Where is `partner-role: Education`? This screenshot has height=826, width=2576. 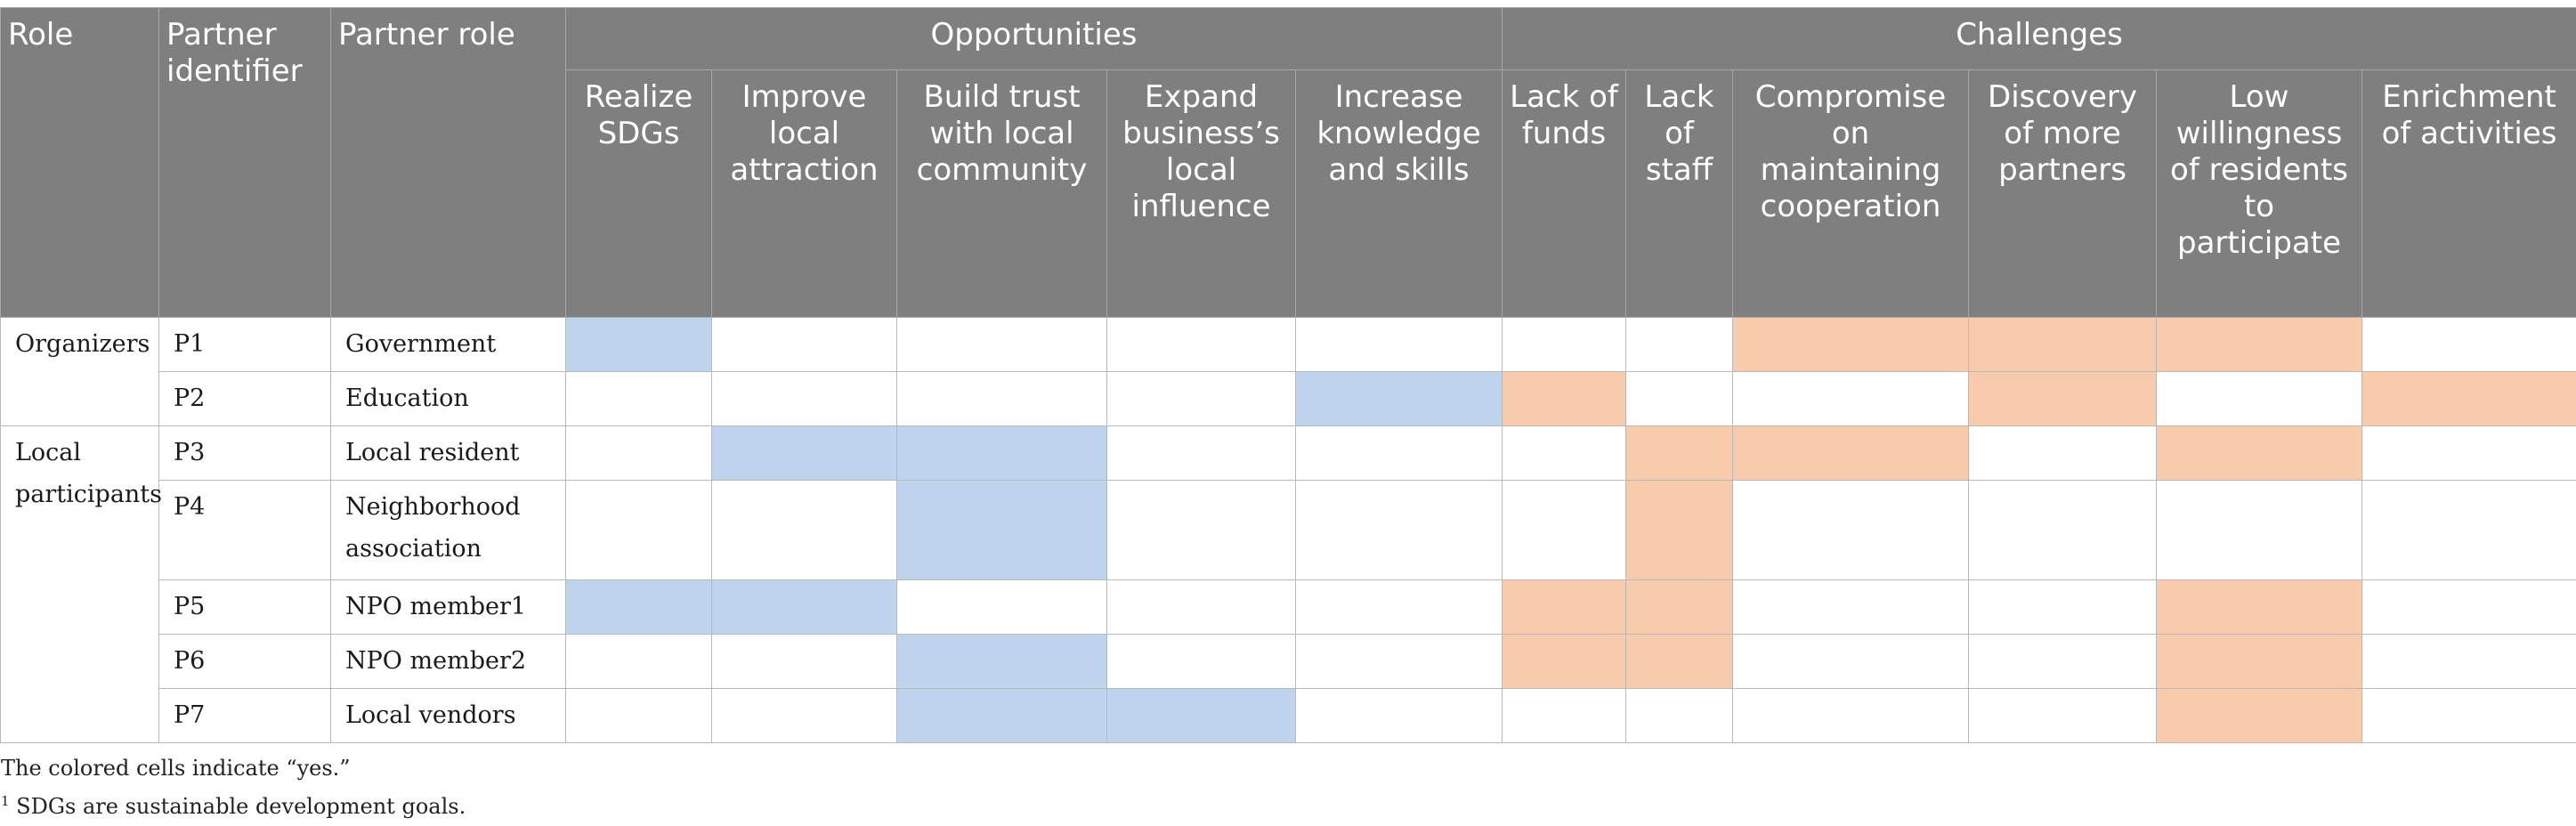 partner-role: Education is located at coordinates (449, 399).